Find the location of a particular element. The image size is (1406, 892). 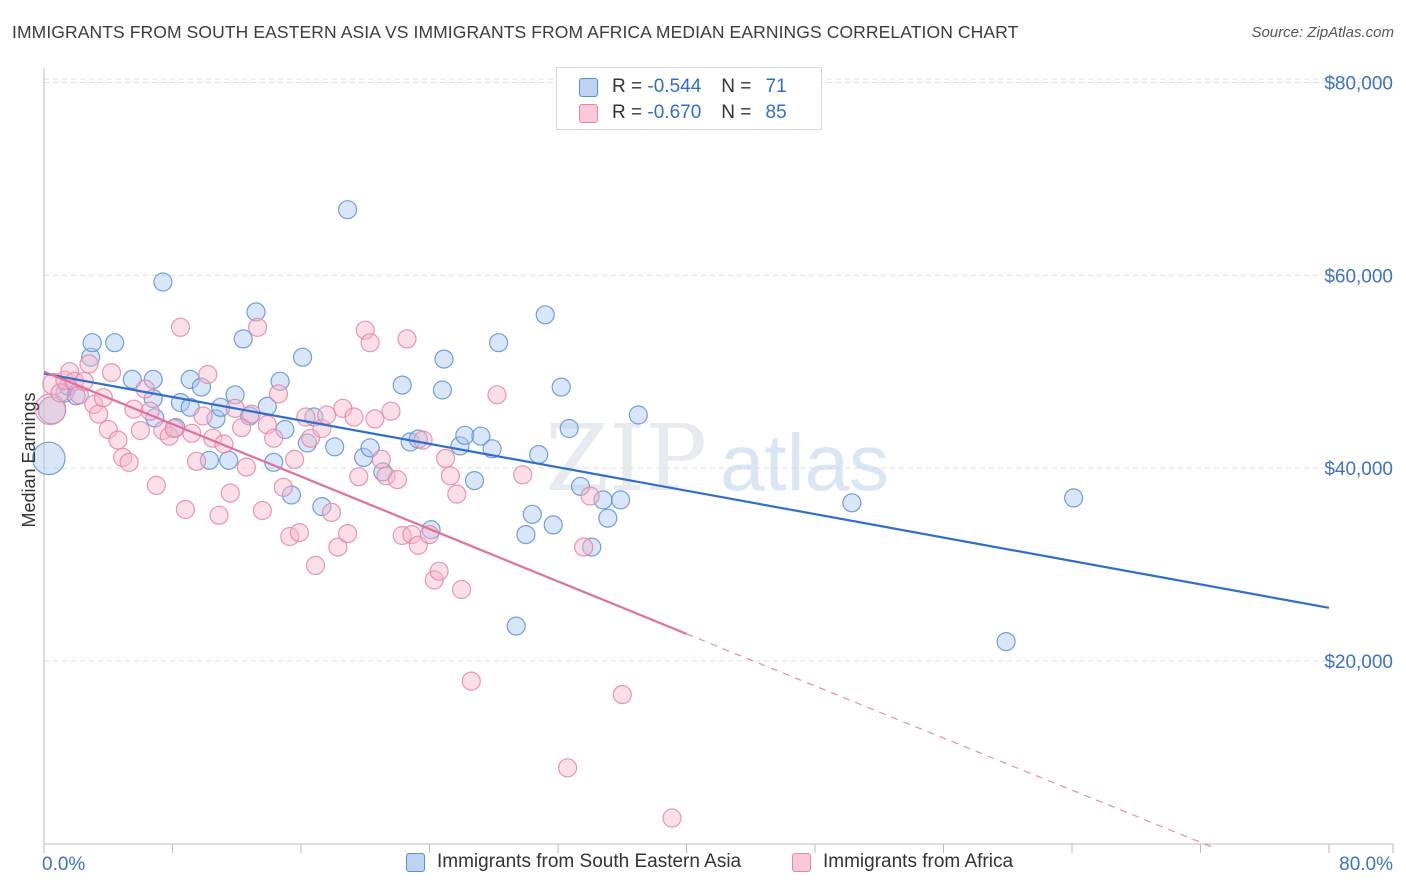

stats-row-sea: R = -0.544 N = 71 is located at coordinates (683, 87).